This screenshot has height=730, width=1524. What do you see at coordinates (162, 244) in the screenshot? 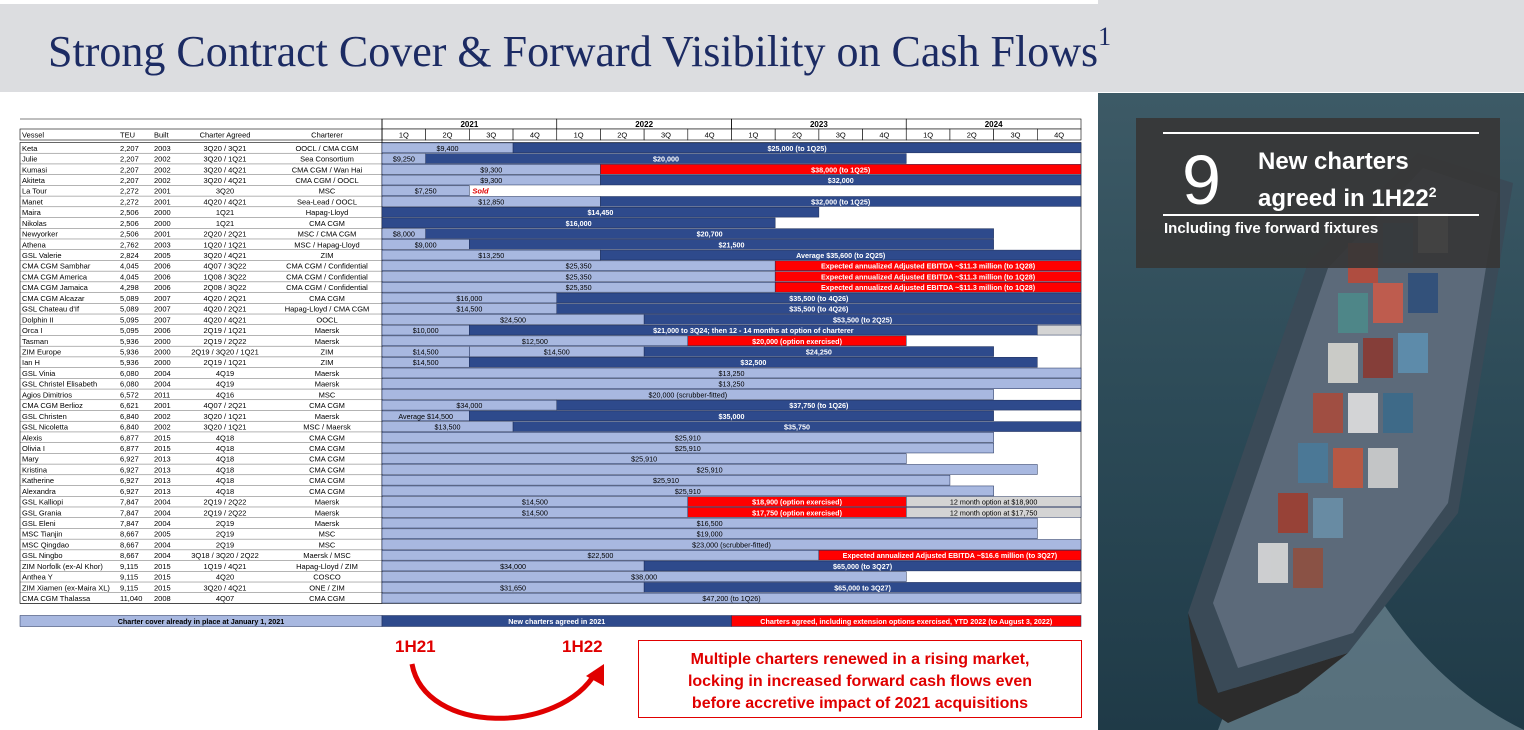
I see `vessel-built: 2003` at bounding box center [162, 244].